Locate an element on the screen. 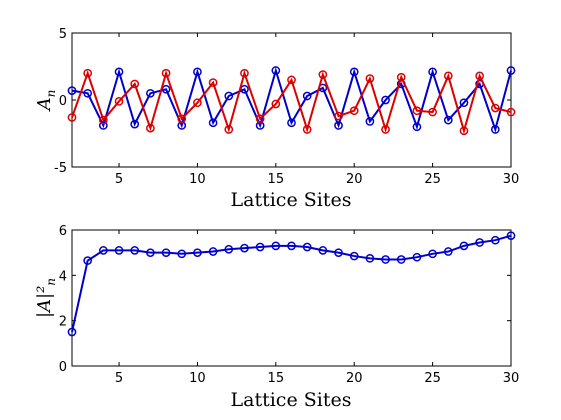 The width and height of the screenshot is (561, 420). top-xtick-label: 5 is located at coordinates (119, 179).